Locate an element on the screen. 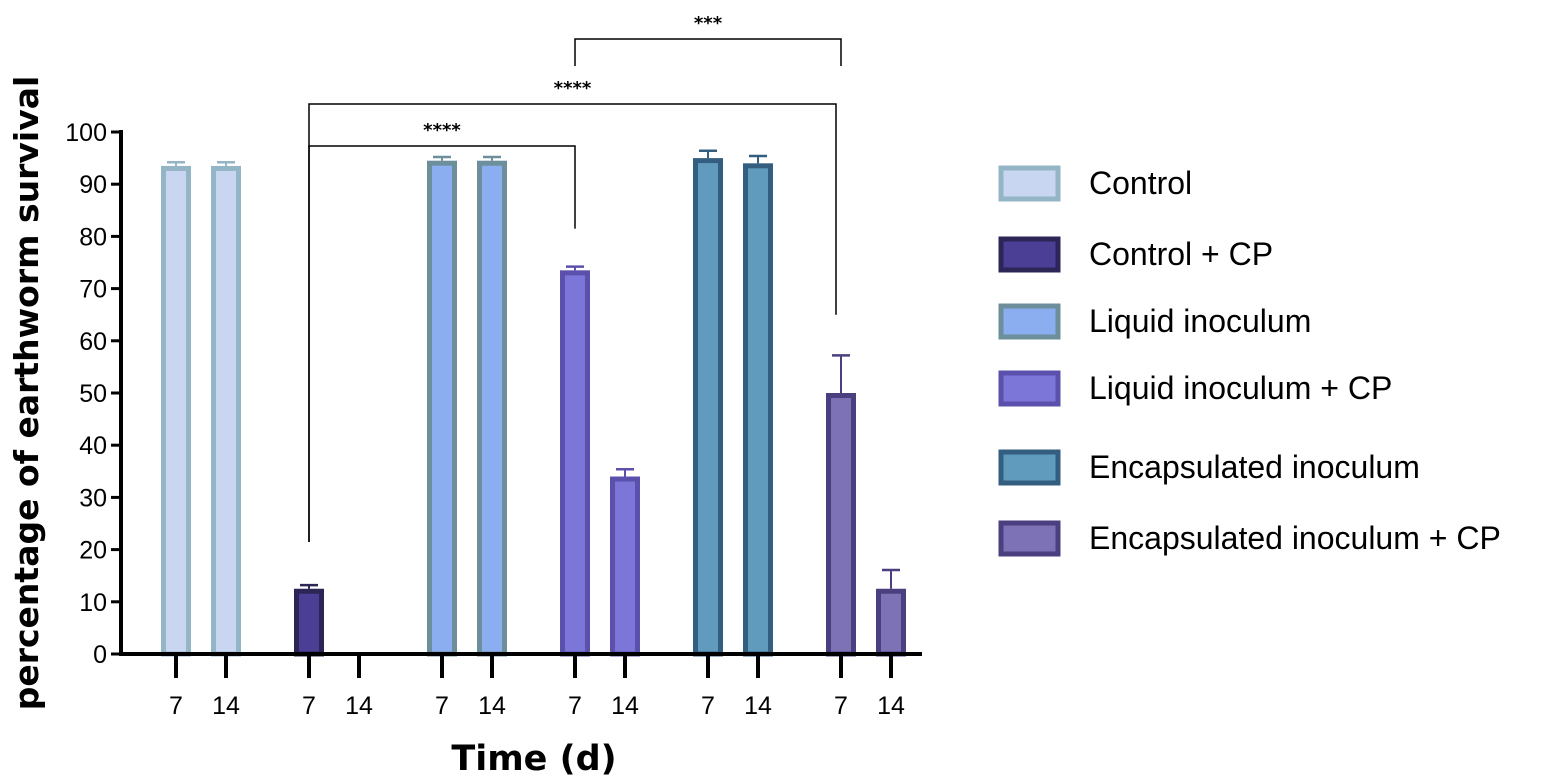 This screenshot has width=1549, height=784. x-axis-title: Time (d) is located at coordinates (533, 759).